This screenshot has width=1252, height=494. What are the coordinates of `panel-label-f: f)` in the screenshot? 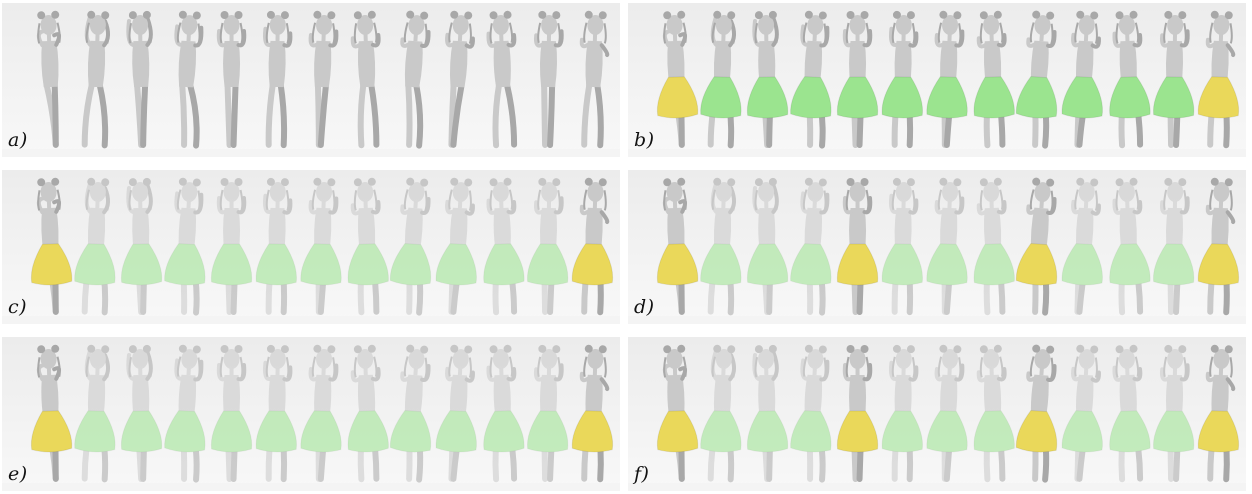 It's located at (642, 474).